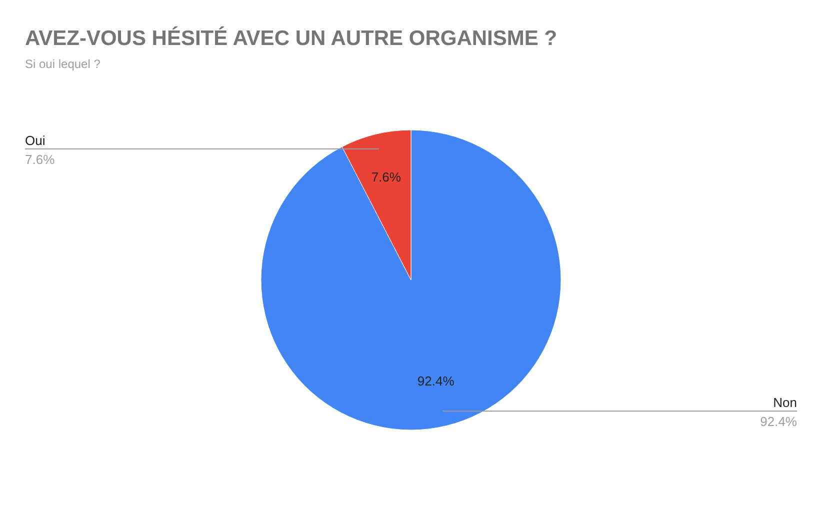 This screenshot has width=822, height=508. What do you see at coordinates (386, 176) in the screenshot?
I see `data-label: 7.6%` at bounding box center [386, 176].